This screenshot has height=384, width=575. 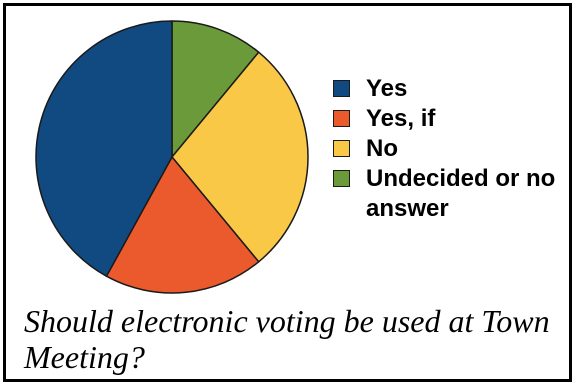 What do you see at coordinates (401, 118) in the screenshot?
I see `legend-label-yes-if: Yes, if` at bounding box center [401, 118].